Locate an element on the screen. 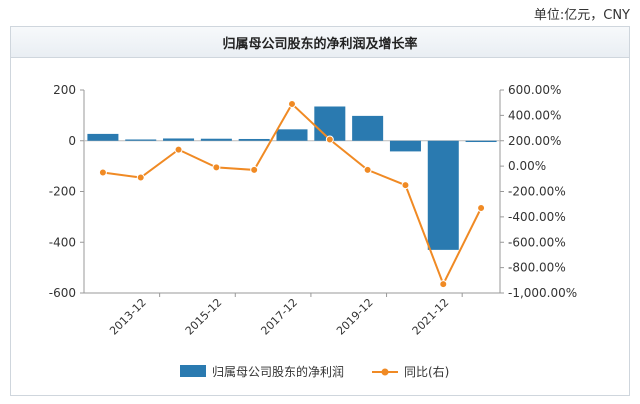 This screenshot has width=640, height=404. legend-line-marker is located at coordinates (385, 372).